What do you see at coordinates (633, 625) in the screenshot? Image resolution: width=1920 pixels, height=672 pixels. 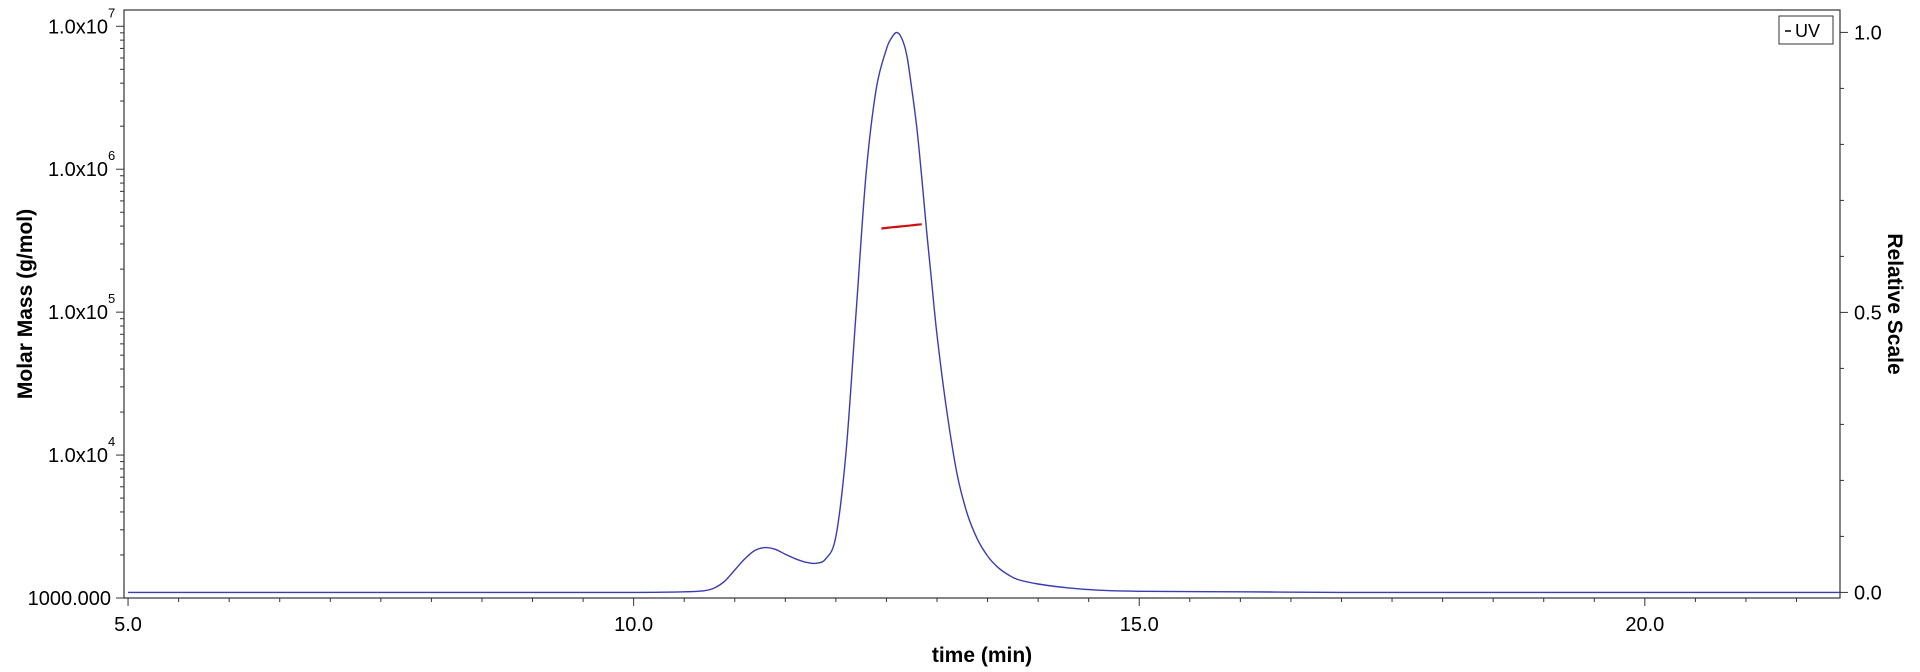 I see `x-tick-label: 10.0` at bounding box center [633, 625].